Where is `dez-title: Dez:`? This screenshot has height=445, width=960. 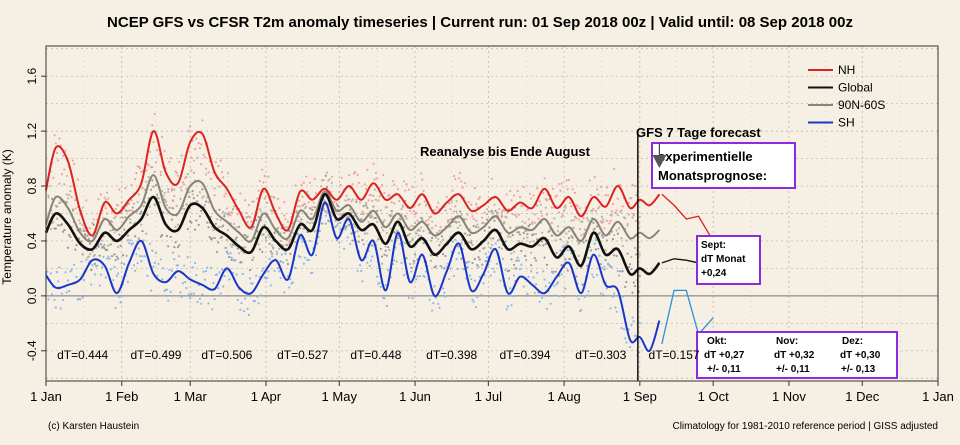 dez-title: Dez: is located at coordinates (852, 341).